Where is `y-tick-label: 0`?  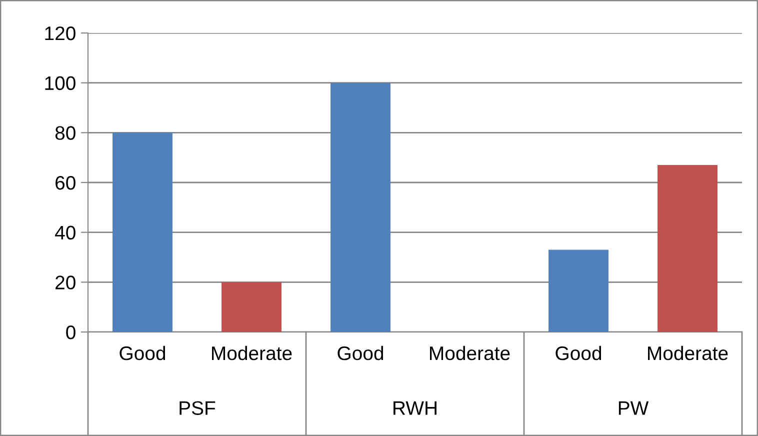
y-tick-label: 0 is located at coordinates (71, 332).